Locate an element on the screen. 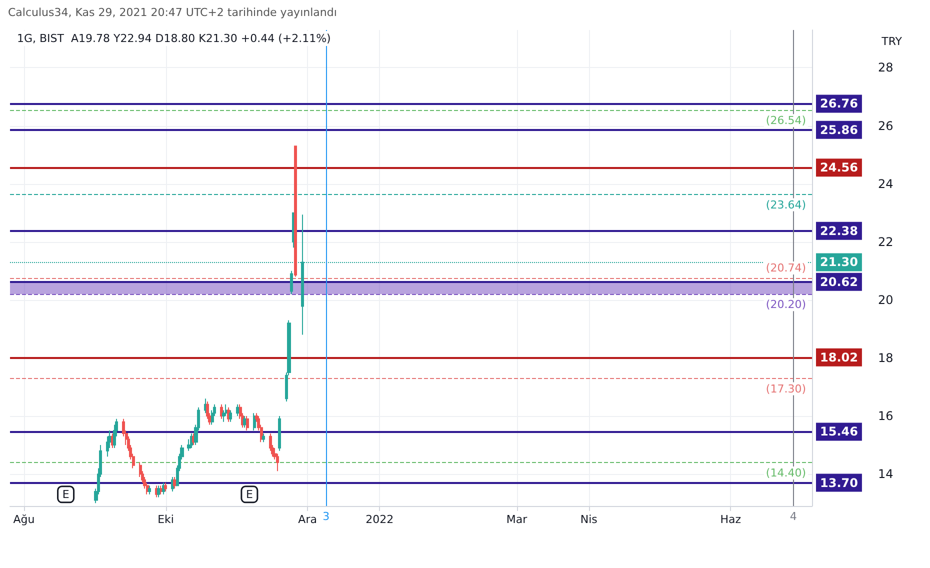 This screenshot has height=568, width=930. x-tick-label: Haz is located at coordinates (731, 519).